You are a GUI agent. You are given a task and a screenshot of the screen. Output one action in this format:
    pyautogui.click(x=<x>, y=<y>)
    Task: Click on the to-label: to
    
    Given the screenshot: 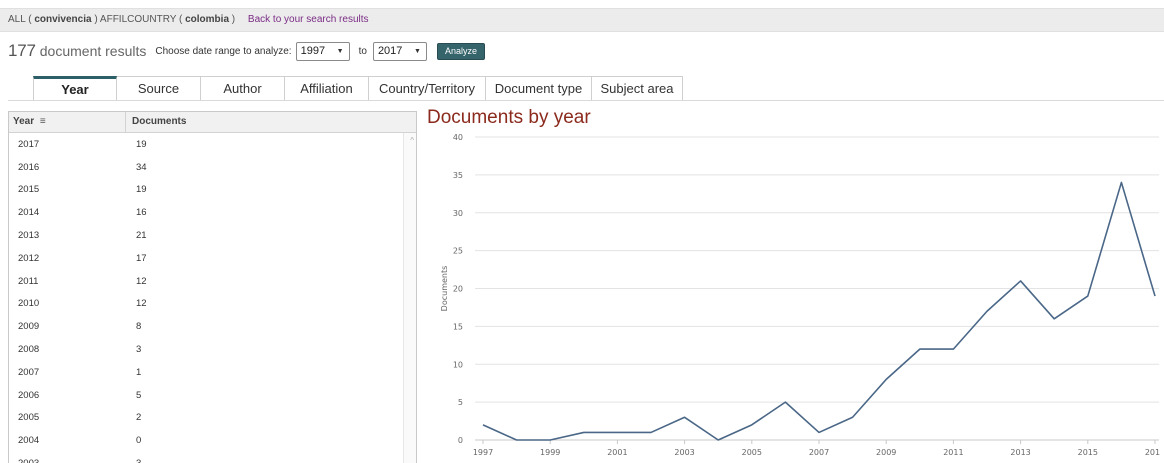 What is the action you would take?
    pyautogui.click(x=362, y=51)
    